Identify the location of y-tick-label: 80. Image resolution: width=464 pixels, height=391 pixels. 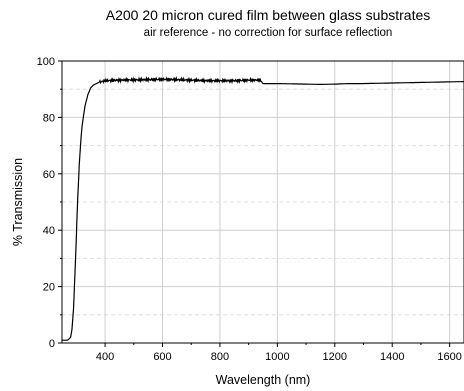
(49, 118).